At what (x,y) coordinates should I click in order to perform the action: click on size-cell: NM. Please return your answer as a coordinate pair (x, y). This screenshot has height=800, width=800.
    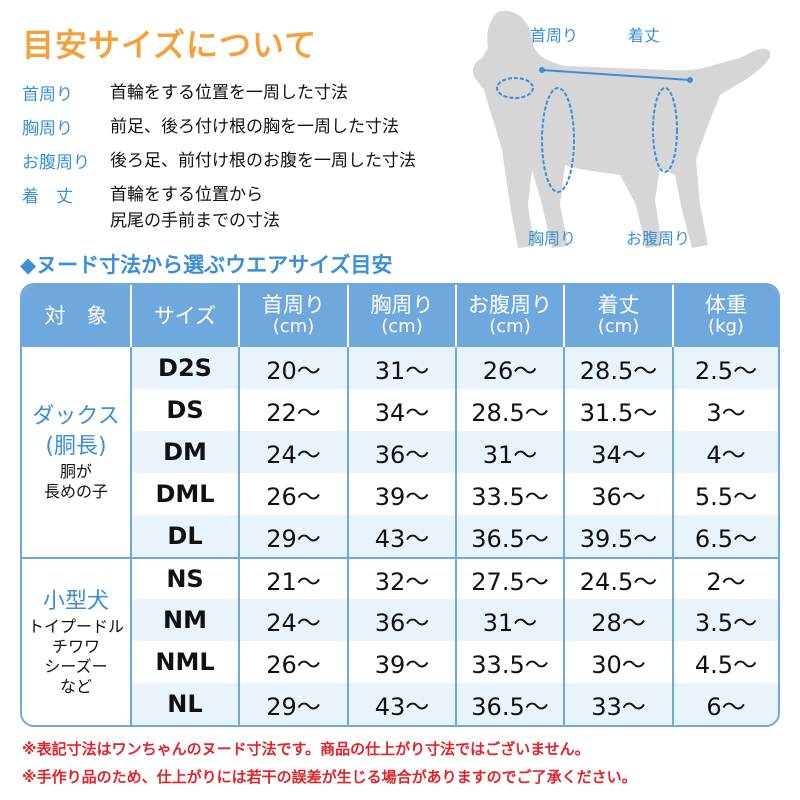
    Looking at the image, I should click on (186, 620).